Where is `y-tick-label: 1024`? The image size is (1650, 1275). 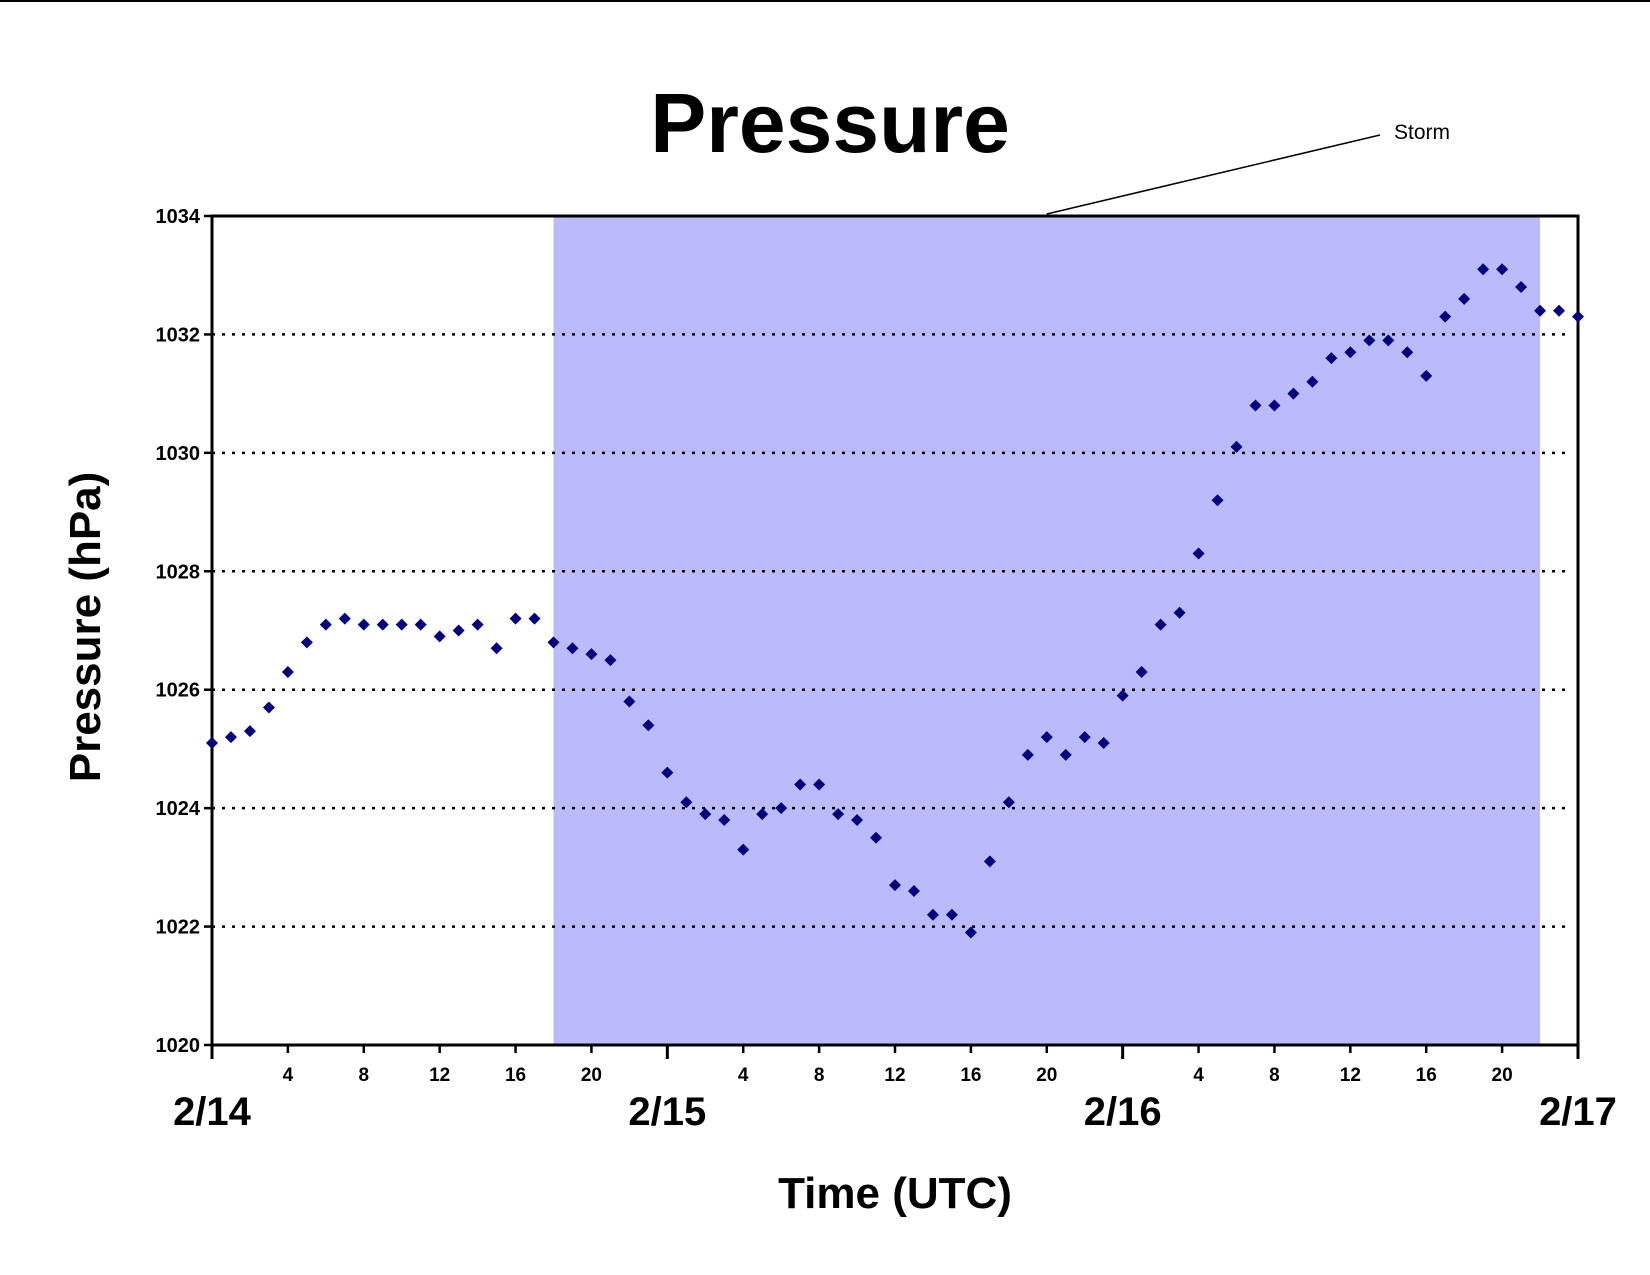 y-tick-label: 1024 is located at coordinates (178, 809).